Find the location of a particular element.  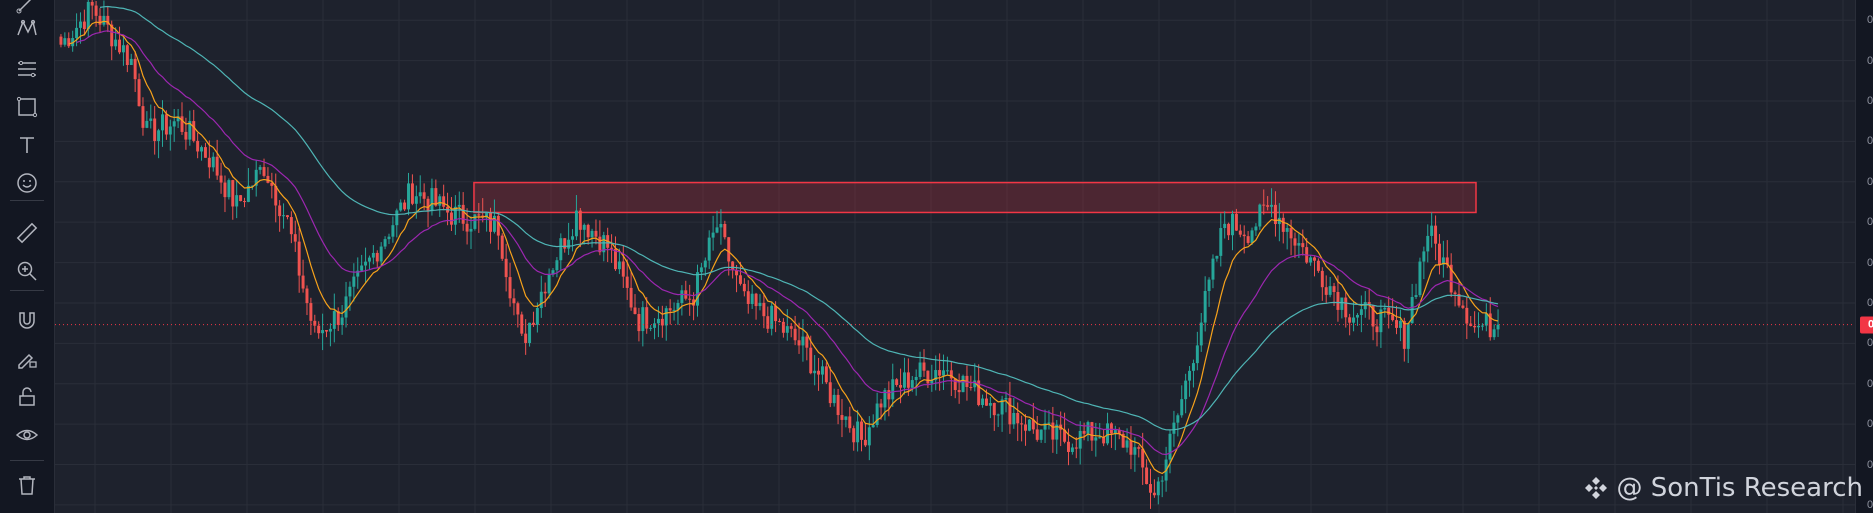

ruler-icon is located at coordinates (27, 233).